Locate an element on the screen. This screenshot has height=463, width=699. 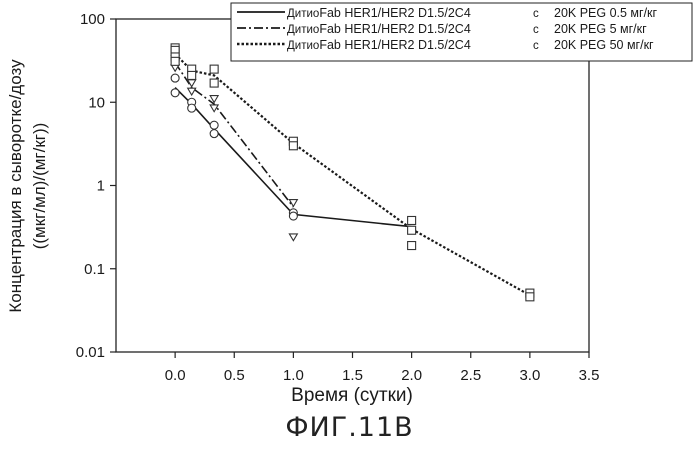
x-tick-label: 0.0 is located at coordinates (175, 375).